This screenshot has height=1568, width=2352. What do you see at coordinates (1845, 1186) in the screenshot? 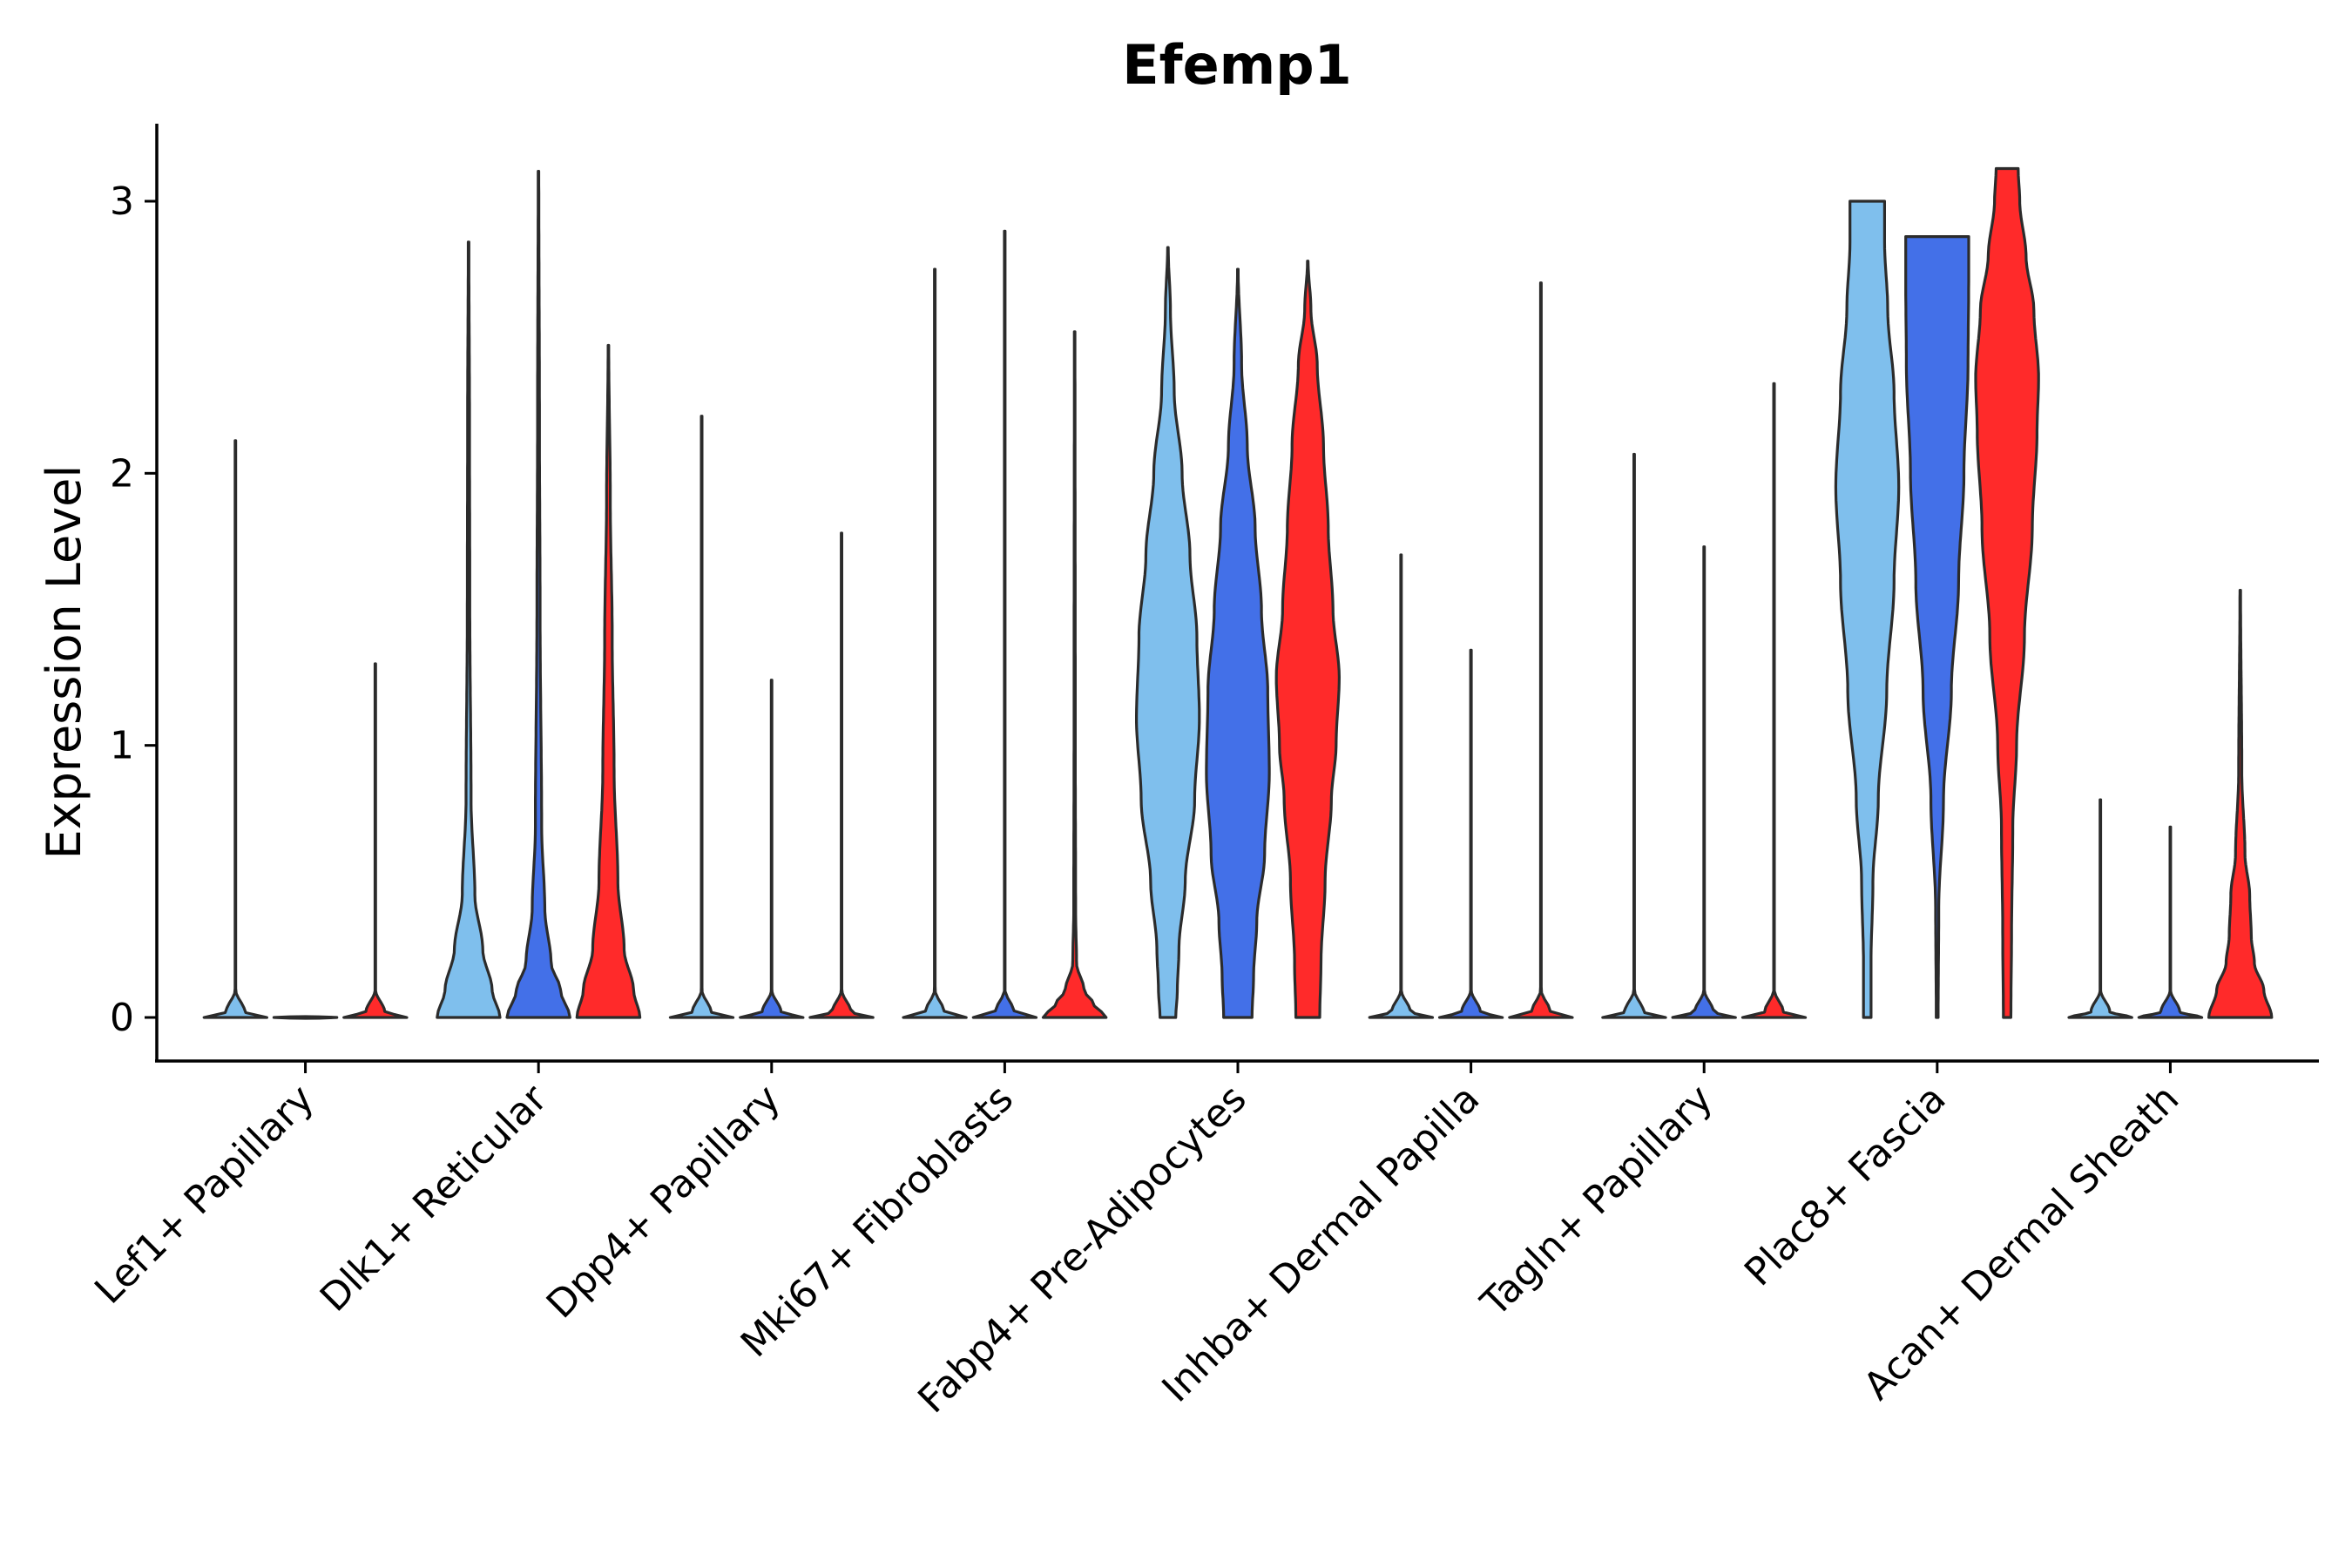
I see `x-tick-label: Plac8+ Fascia` at bounding box center [1845, 1186].